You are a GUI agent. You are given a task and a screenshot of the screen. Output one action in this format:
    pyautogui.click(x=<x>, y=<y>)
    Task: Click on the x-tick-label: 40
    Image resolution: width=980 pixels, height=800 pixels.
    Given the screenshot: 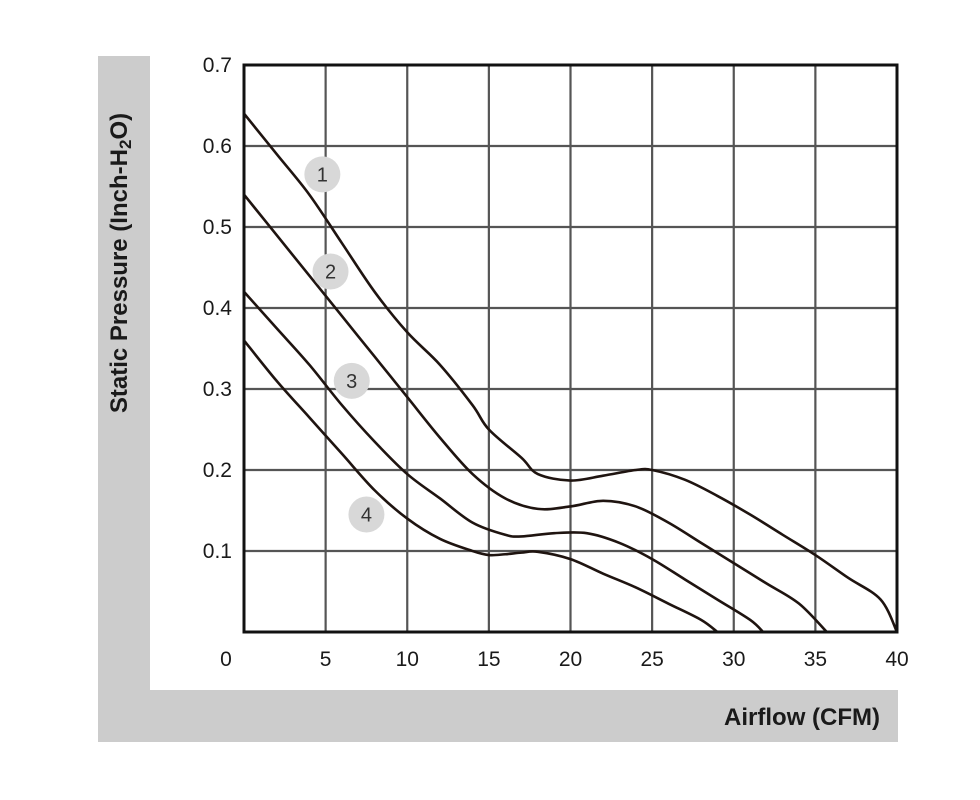 What is the action you would take?
    pyautogui.click(x=896, y=659)
    